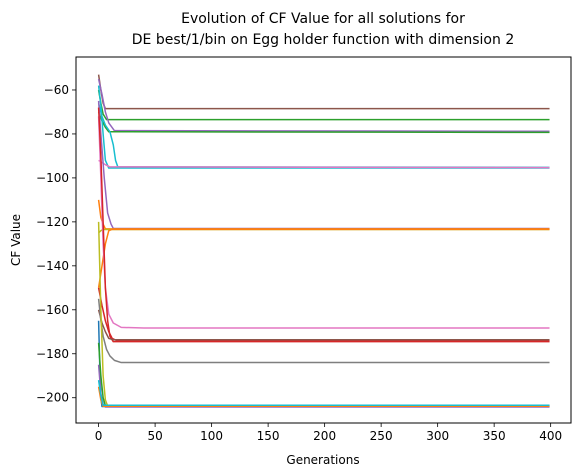 The height and width of the screenshot is (476, 583). I want to click on y-axis-label: CF Value, so click(16, 240).